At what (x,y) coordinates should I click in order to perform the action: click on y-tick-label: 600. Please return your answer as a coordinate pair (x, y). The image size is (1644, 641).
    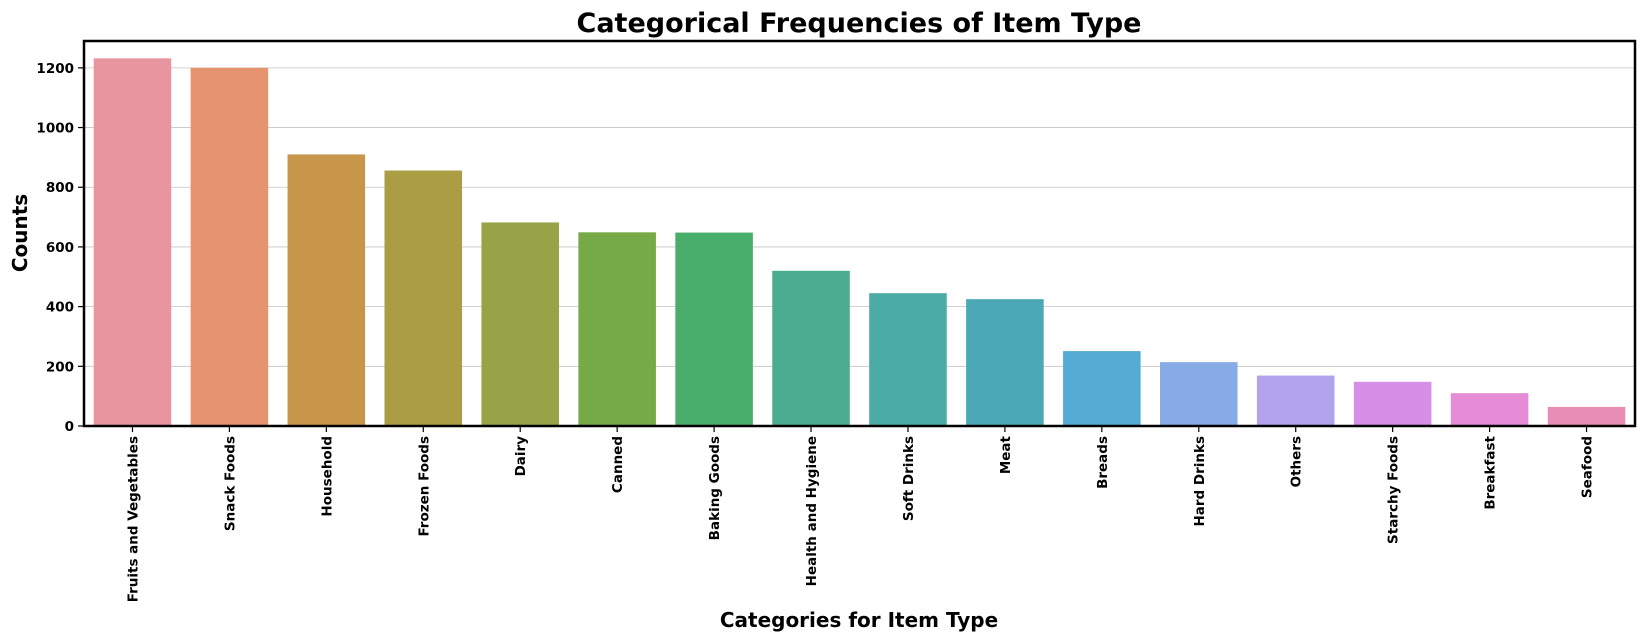
    Looking at the image, I should click on (60, 248).